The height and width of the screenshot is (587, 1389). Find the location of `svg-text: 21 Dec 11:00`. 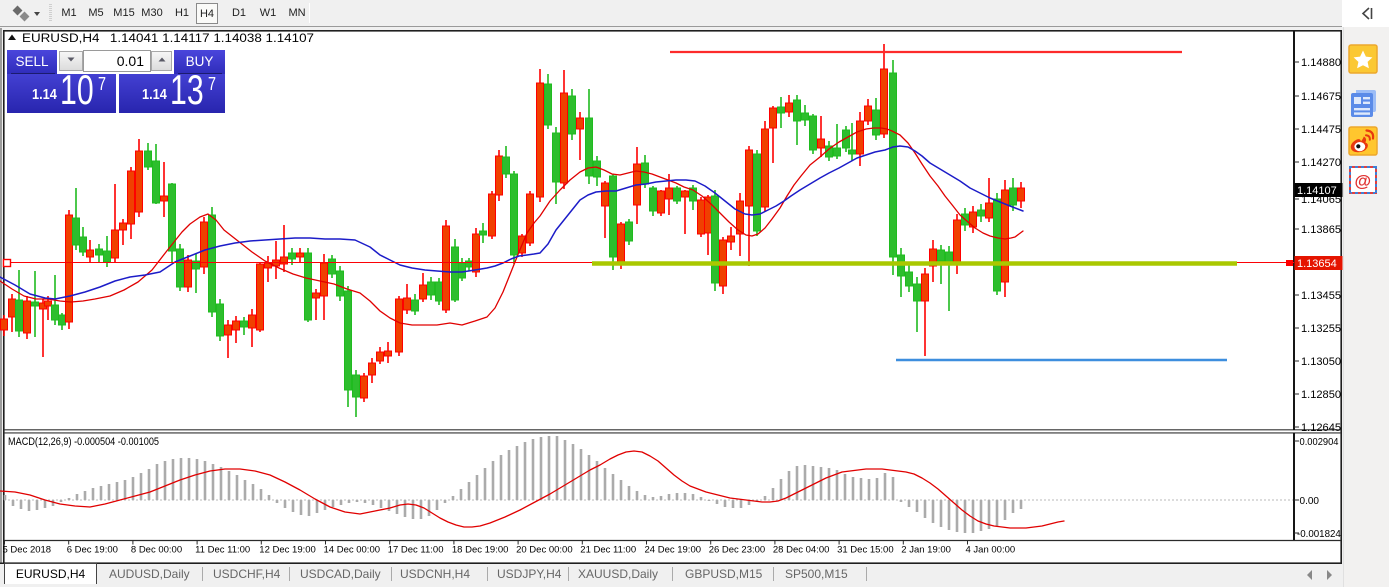

svg-text: 21 Dec 11:00 is located at coordinates (608, 550).